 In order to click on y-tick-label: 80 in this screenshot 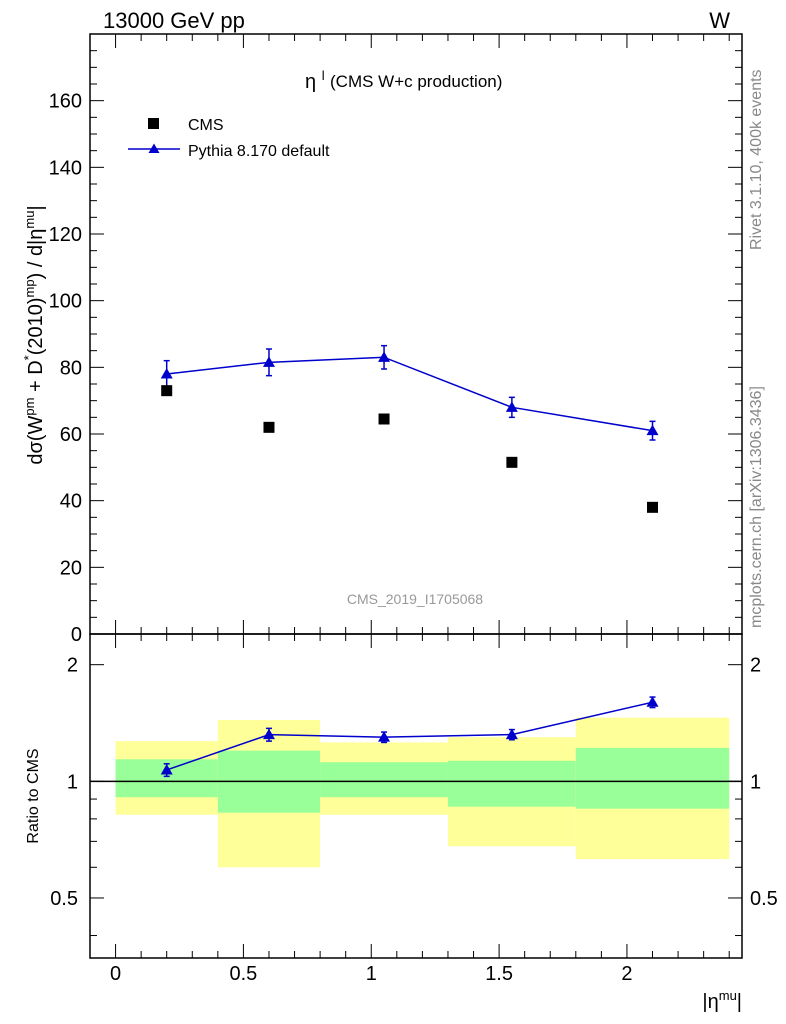, I will do `click(71, 368)`.